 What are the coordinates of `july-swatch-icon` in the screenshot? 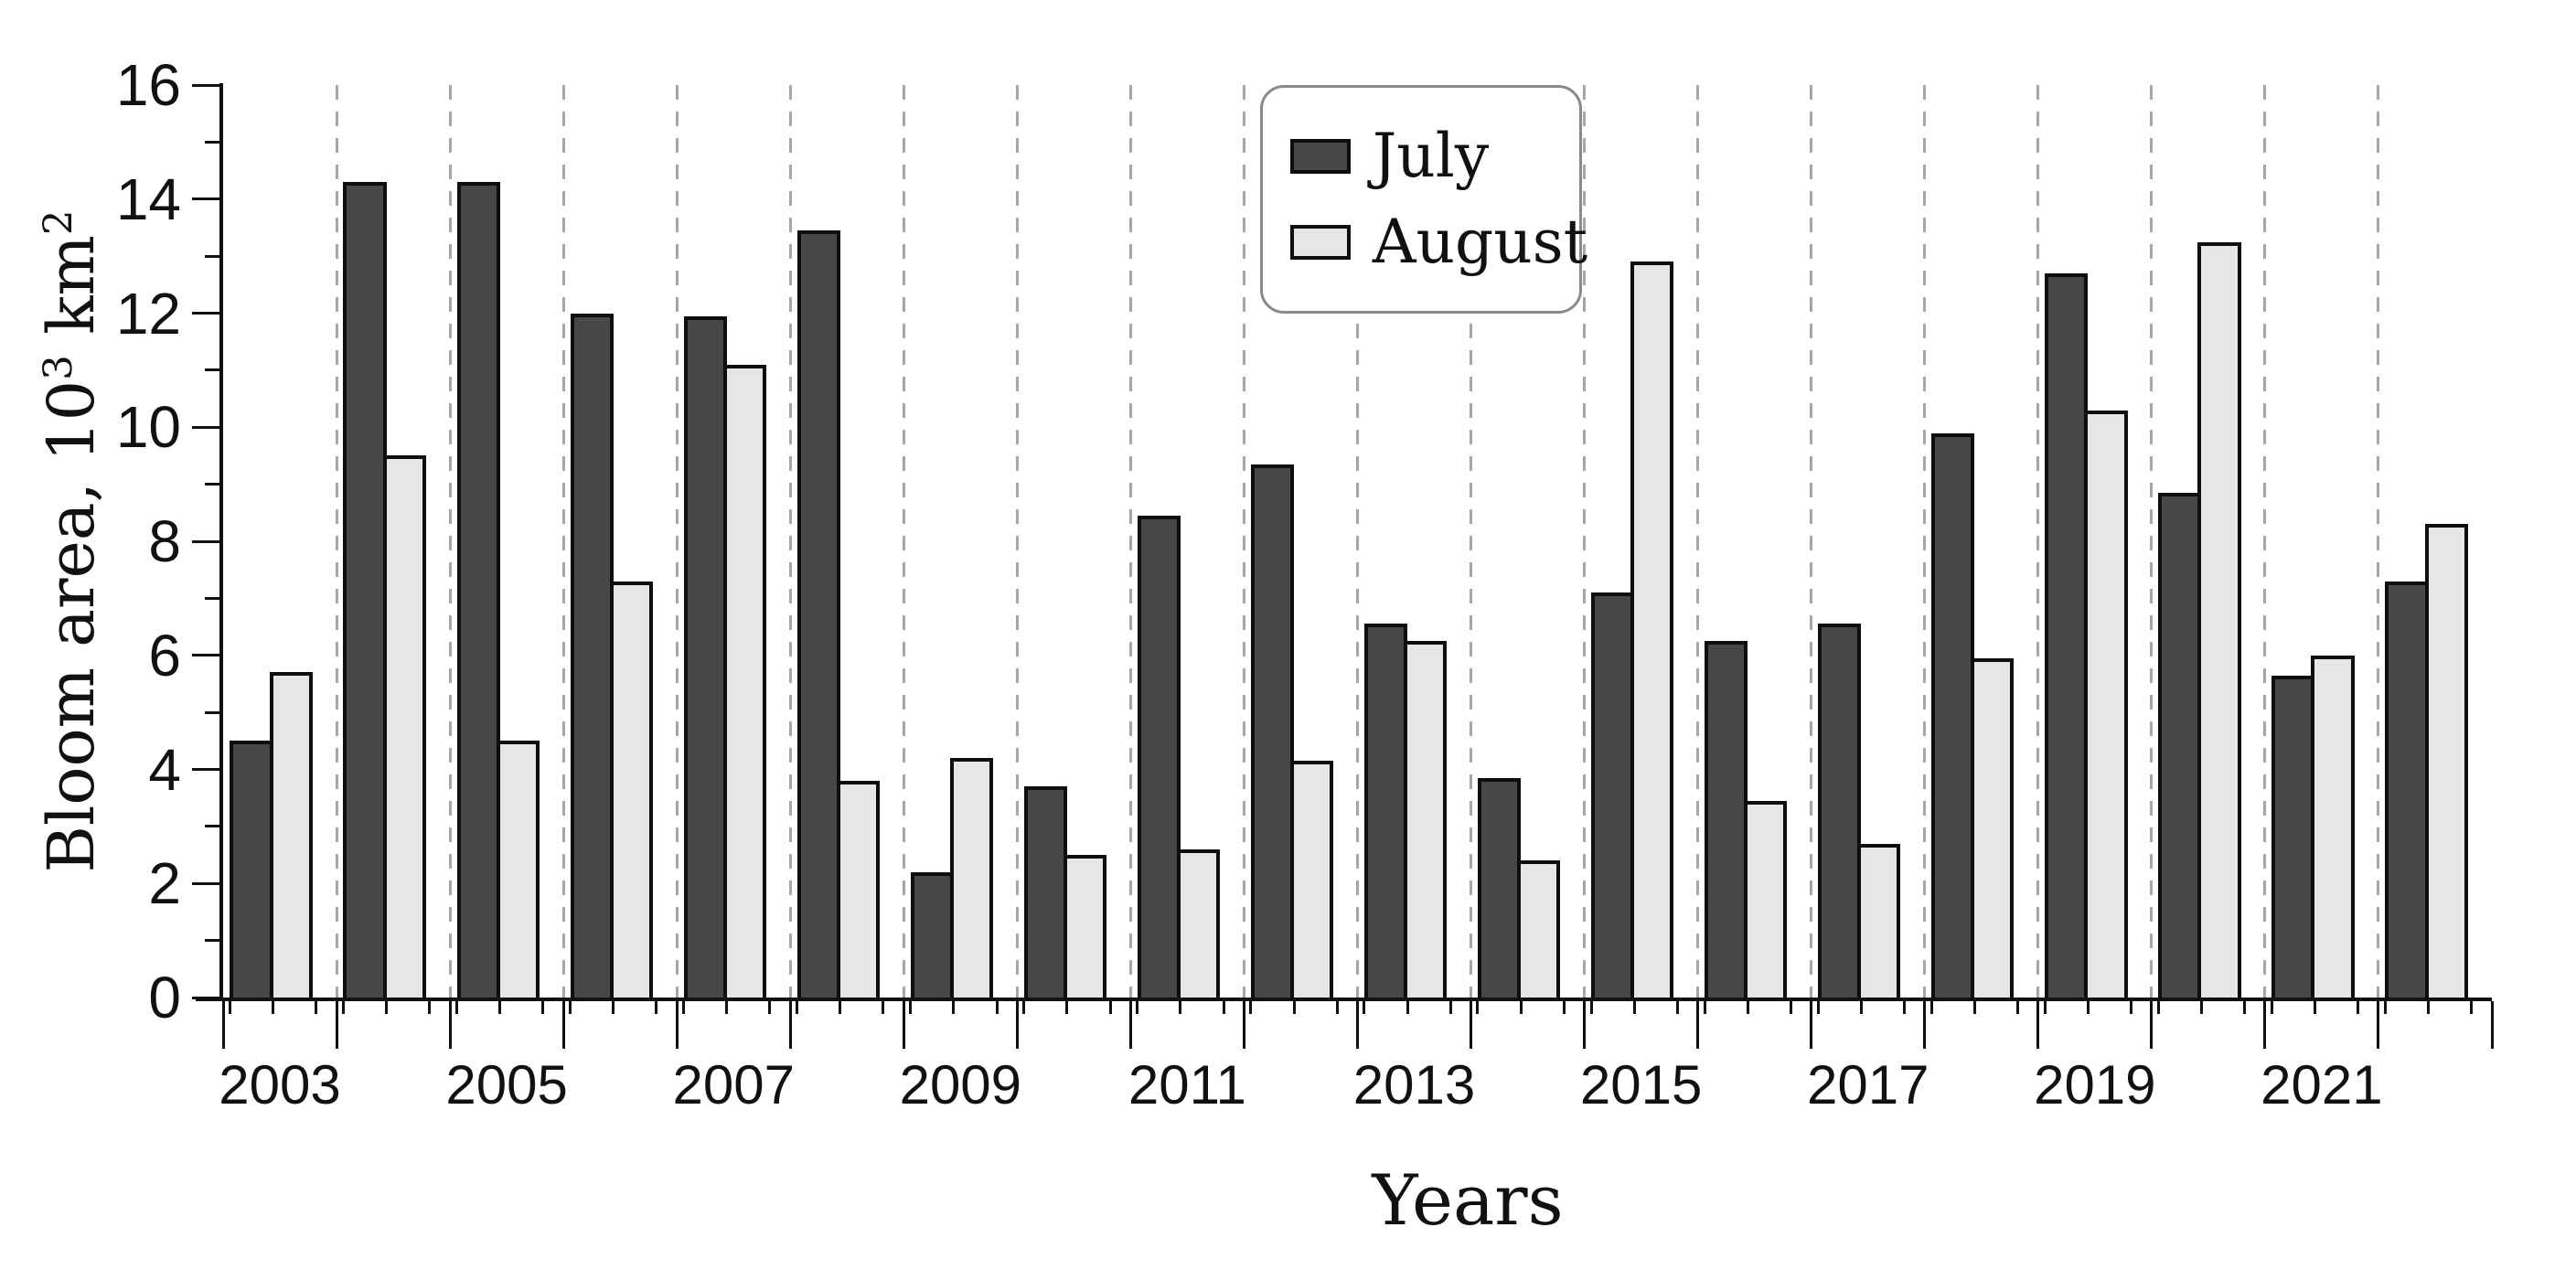 It's located at (1320, 156).